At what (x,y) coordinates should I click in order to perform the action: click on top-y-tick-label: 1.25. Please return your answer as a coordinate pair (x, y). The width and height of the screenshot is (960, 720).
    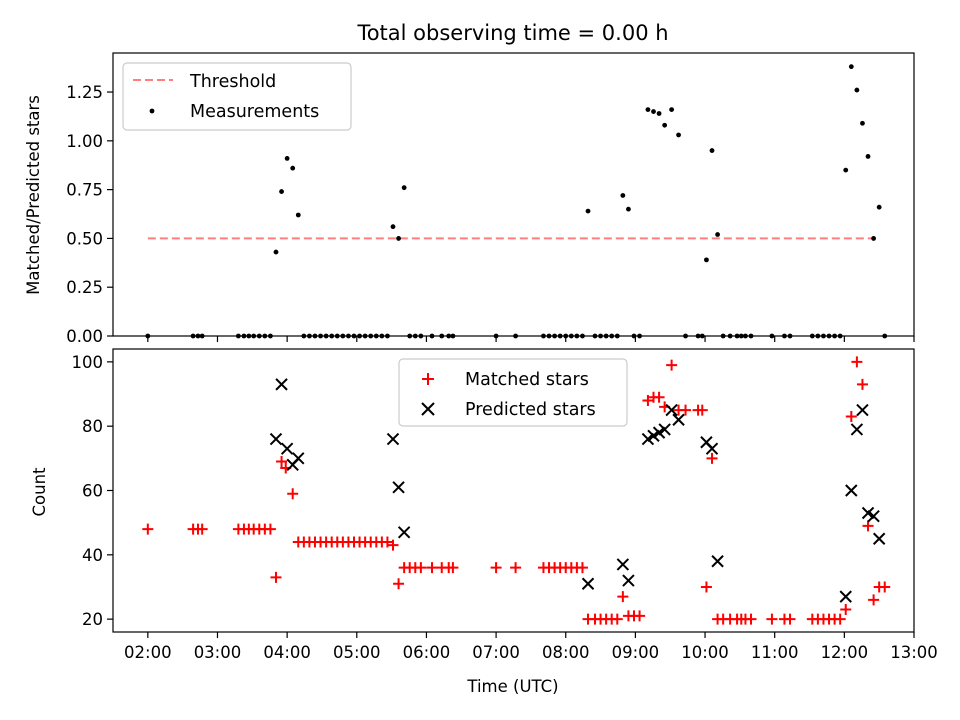
    Looking at the image, I should click on (84, 92).